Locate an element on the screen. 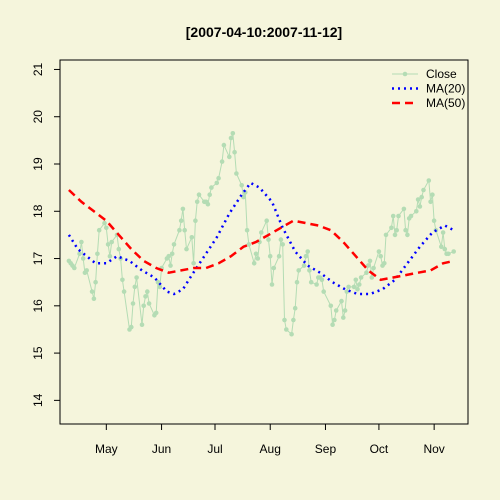 This screenshot has width=500, height=500. y-tick-label: 21 is located at coordinates (38, 69).